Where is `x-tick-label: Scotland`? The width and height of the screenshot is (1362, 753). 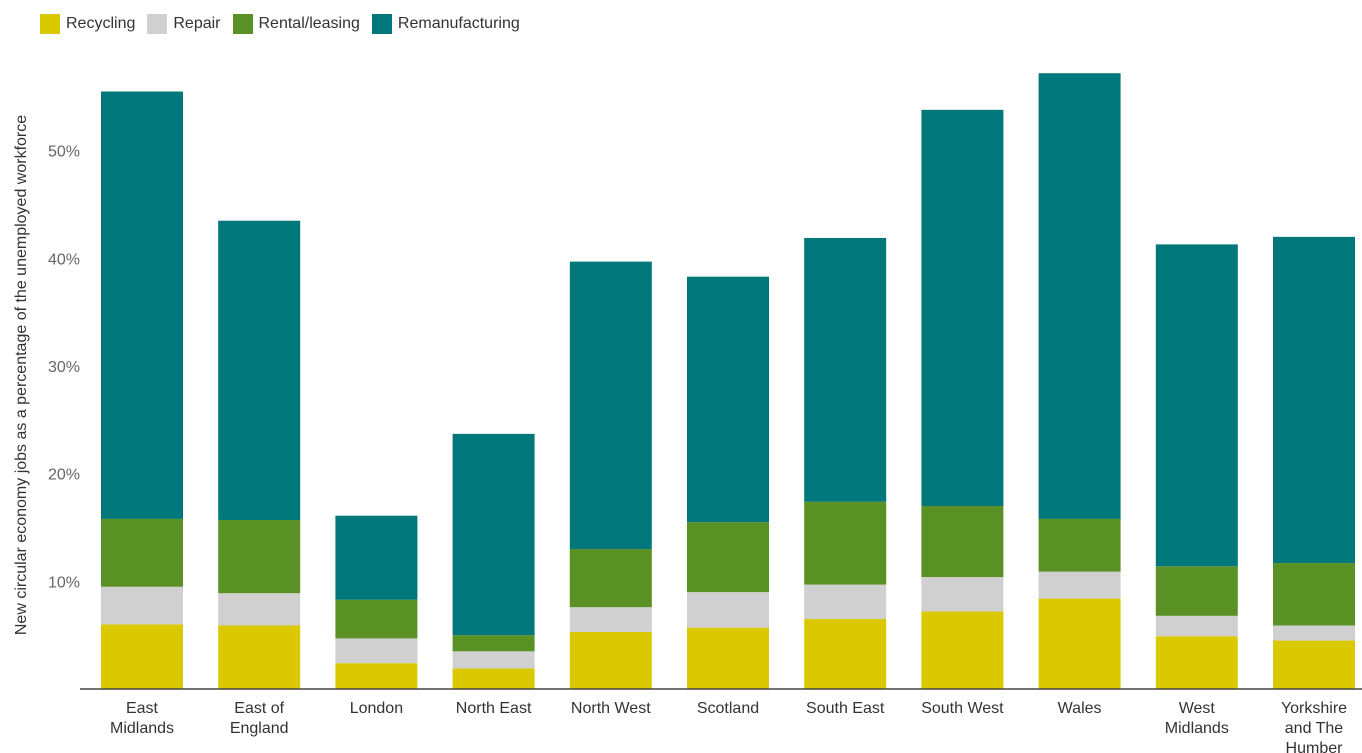
x-tick-label: Scotland is located at coordinates (728, 708).